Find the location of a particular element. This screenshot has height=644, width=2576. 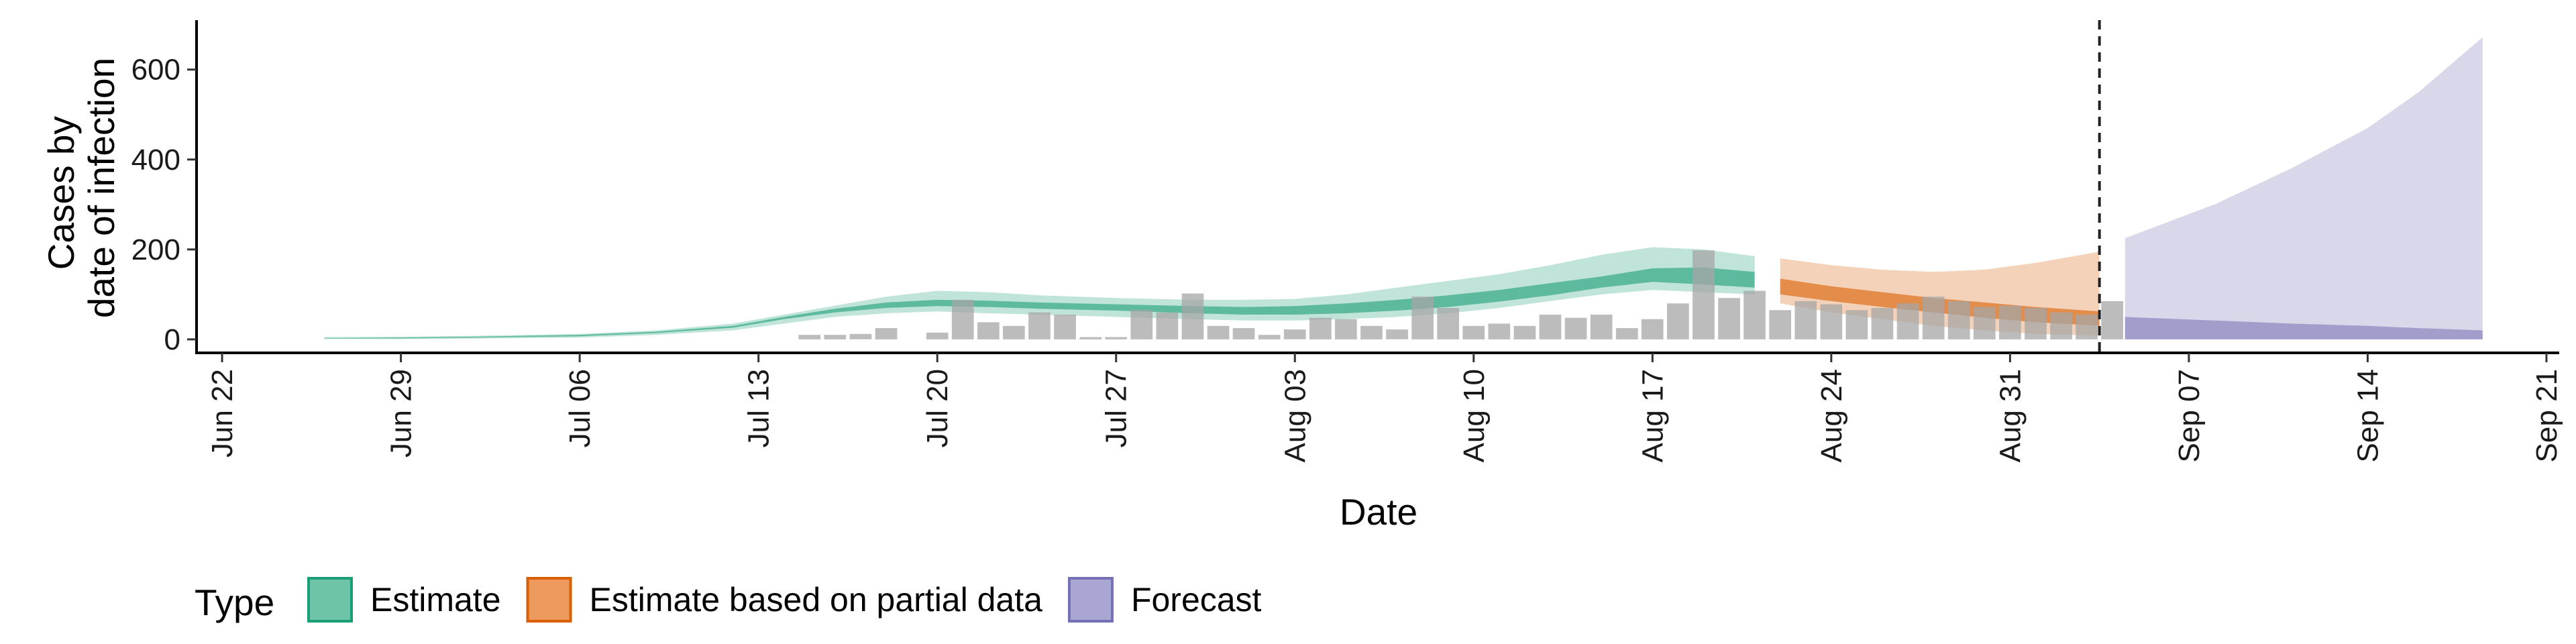

legend-label: Estimate based on partial data is located at coordinates (816, 600).